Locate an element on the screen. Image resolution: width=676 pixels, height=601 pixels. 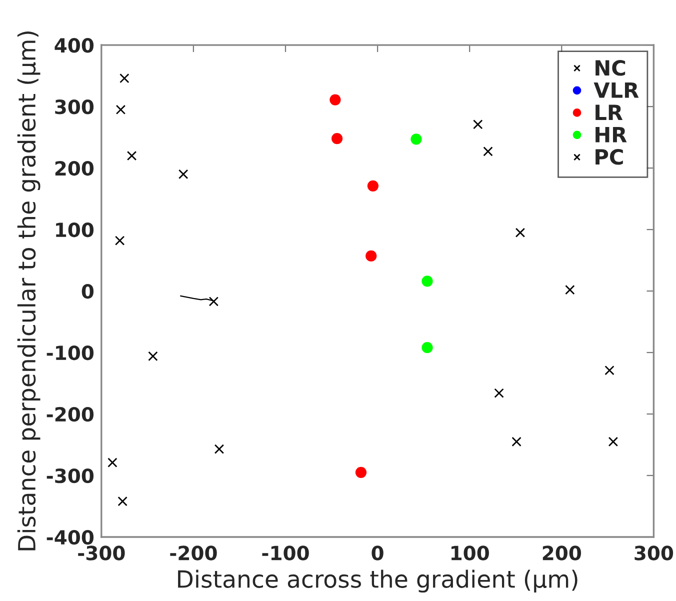
y-tick-label: -400 is located at coordinates (70, 537).